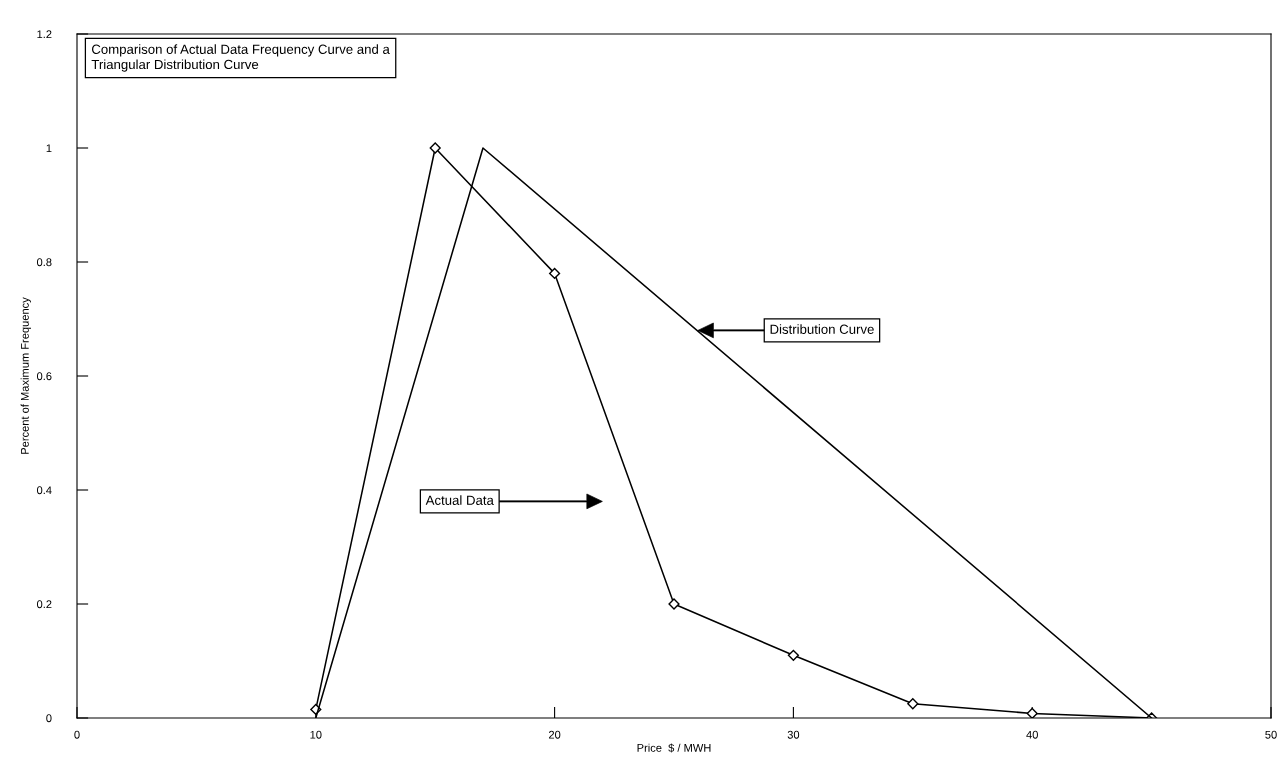 Image resolution: width=1286 pixels, height=769 pixels. I want to click on x-axis-title: Price $ / MWH, so click(674, 748).